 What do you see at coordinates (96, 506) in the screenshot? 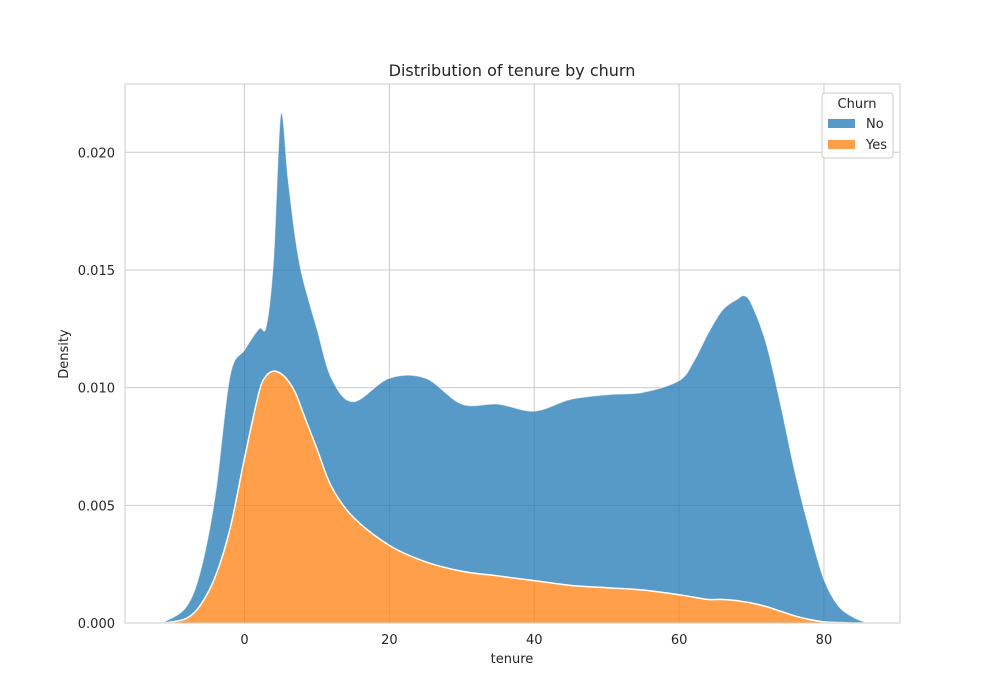
I see `y-tick-label-1: 0.005` at bounding box center [96, 506].